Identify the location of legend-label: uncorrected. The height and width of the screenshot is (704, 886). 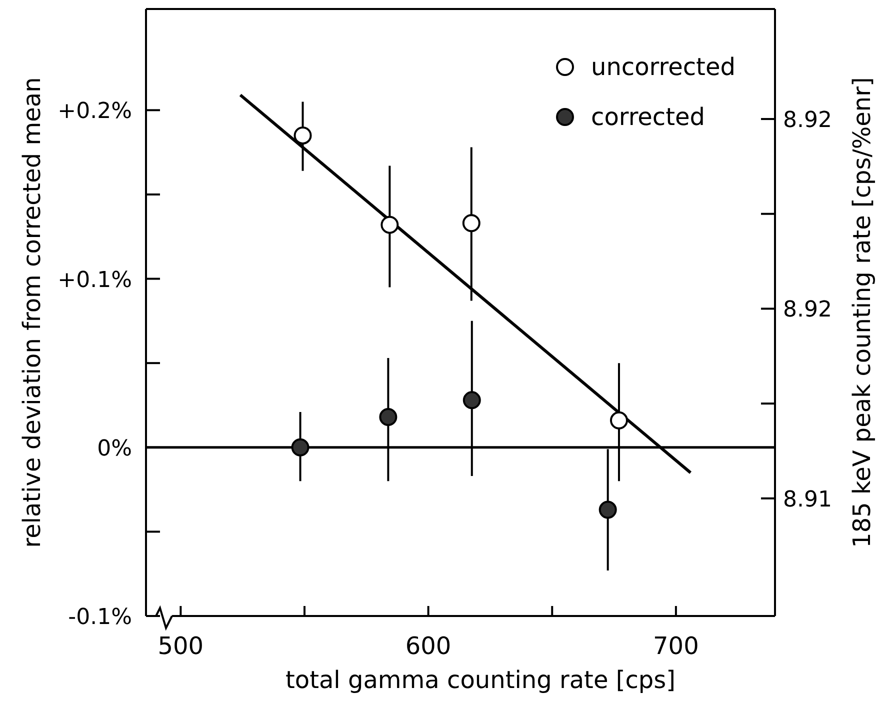
(663, 67).